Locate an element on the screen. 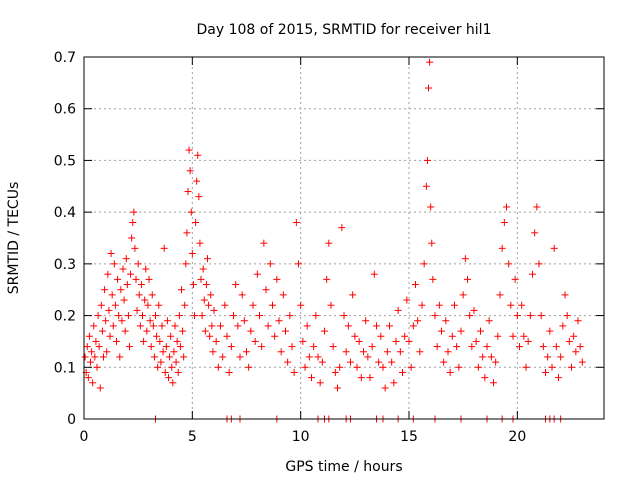 This screenshot has height=480, width=640. x-tick-label: 5 is located at coordinates (192, 437).